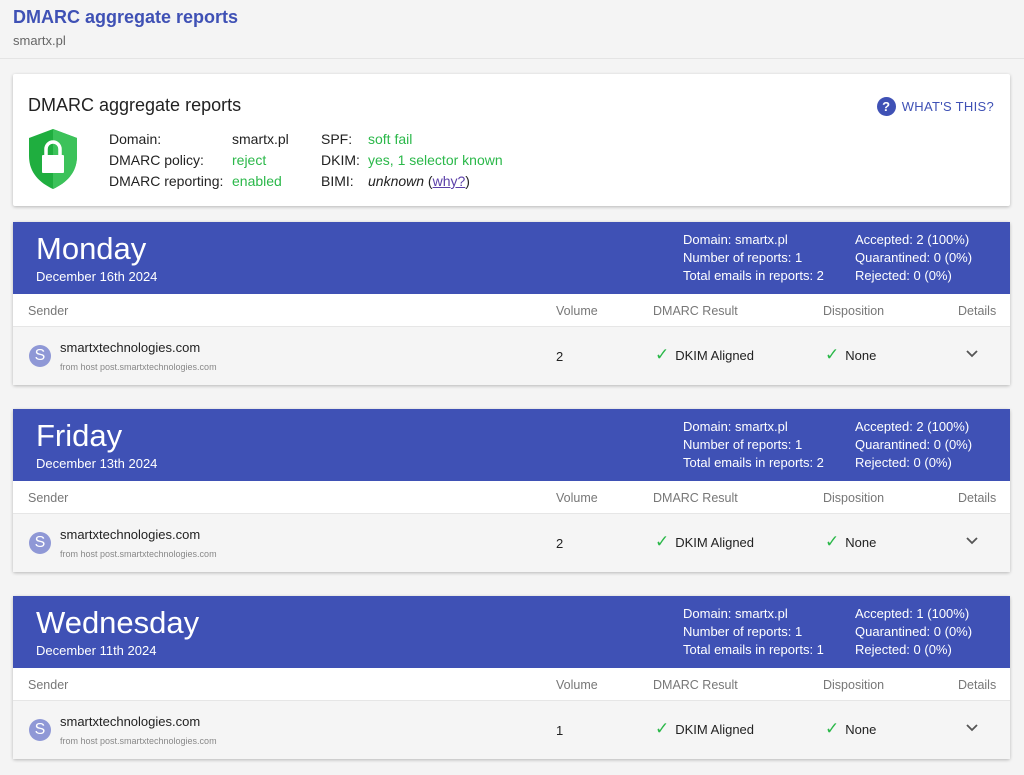  What do you see at coordinates (97, 463) in the screenshot?
I see `report-date: December 13th 2024` at bounding box center [97, 463].